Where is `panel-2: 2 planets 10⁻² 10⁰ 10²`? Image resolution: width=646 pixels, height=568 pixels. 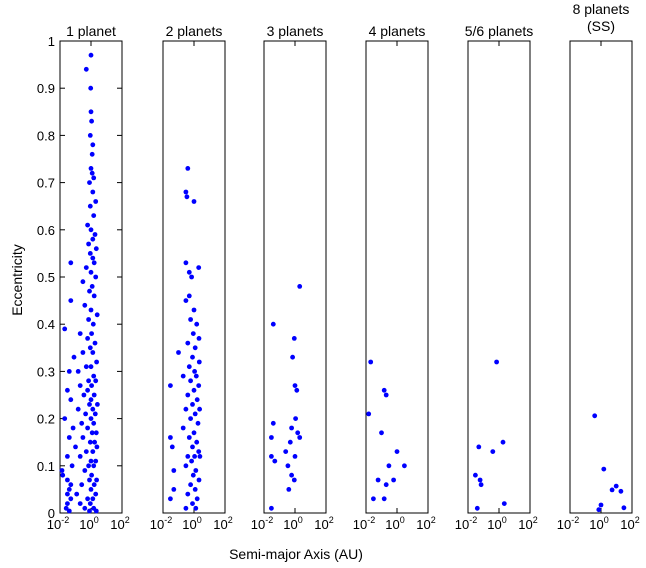
panel-2: 2 planets 10⁻² 10⁰ 10² is located at coordinates (191, 277).